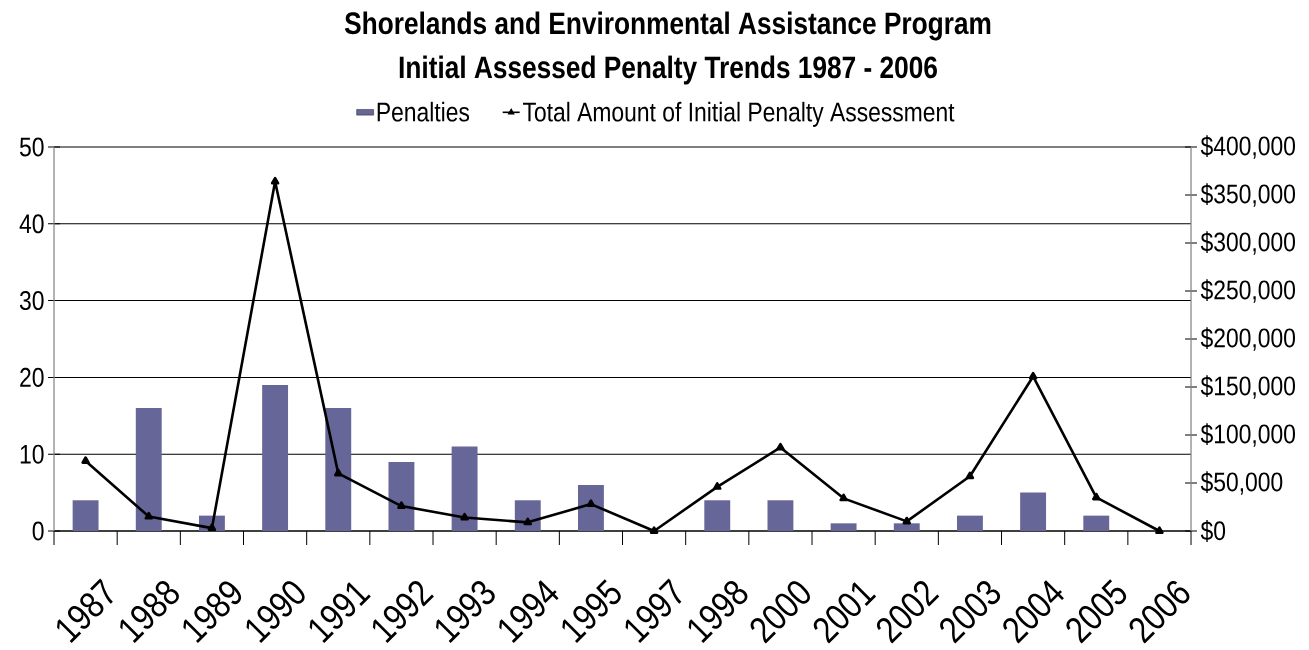  What do you see at coordinates (1213, 531) in the screenshot?
I see `y2-tick-label: $0` at bounding box center [1213, 531].